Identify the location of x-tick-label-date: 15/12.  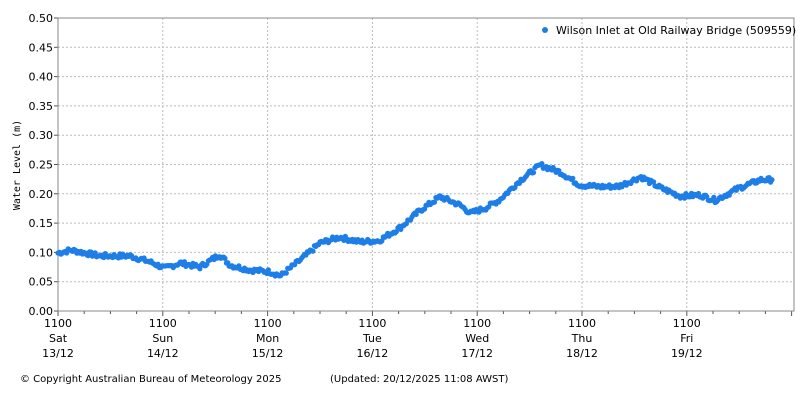
(268, 353).